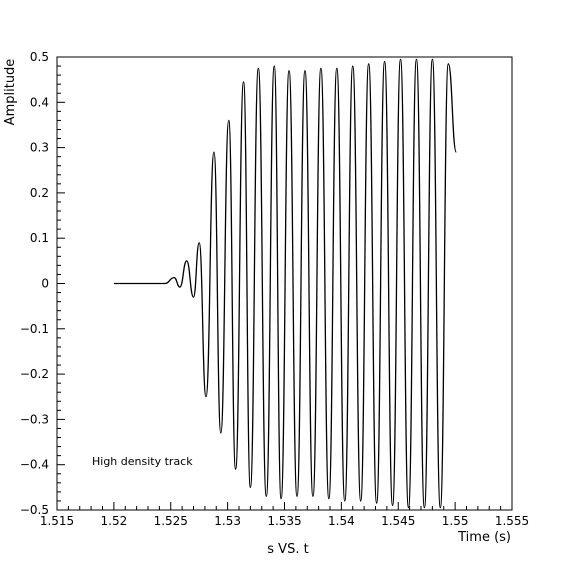 The height and width of the screenshot is (567, 567). Describe the element at coordinates (45, 284) in the screenshot. I see `y-tick-label-5: 0` at that location.